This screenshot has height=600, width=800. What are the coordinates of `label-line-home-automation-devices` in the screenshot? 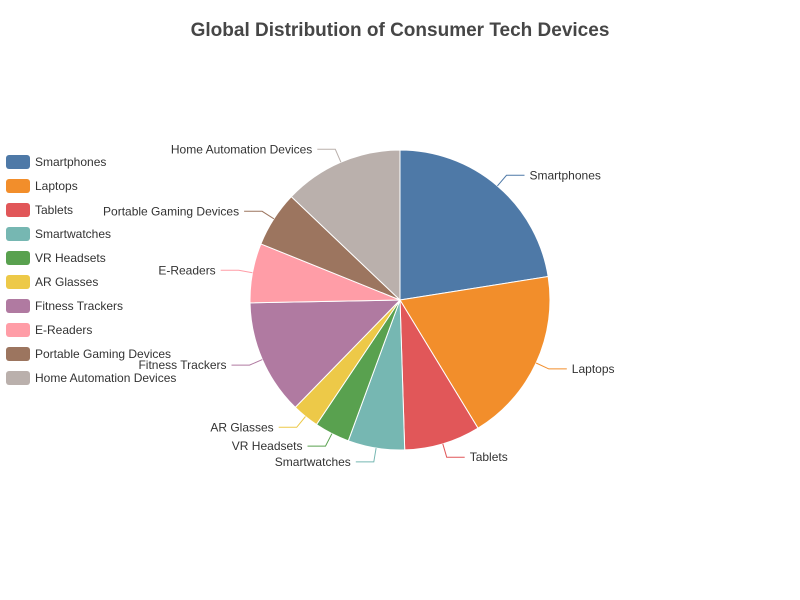 It's located at (329, 155).